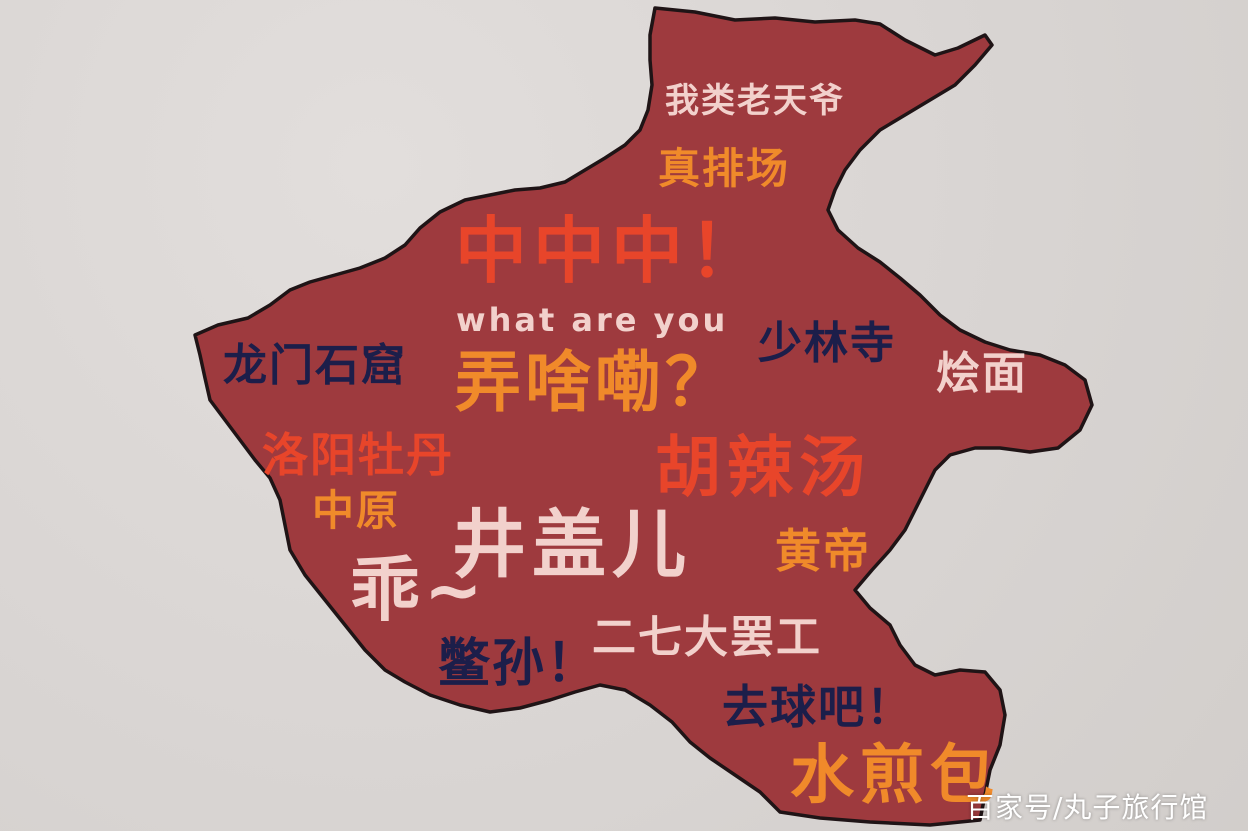 The width and height of the screenshot is (1248, 831). Describe the element at coordinates (572, 545) in the screenshot. I see `word-jing-gai-er: 井盖儿` at that location.